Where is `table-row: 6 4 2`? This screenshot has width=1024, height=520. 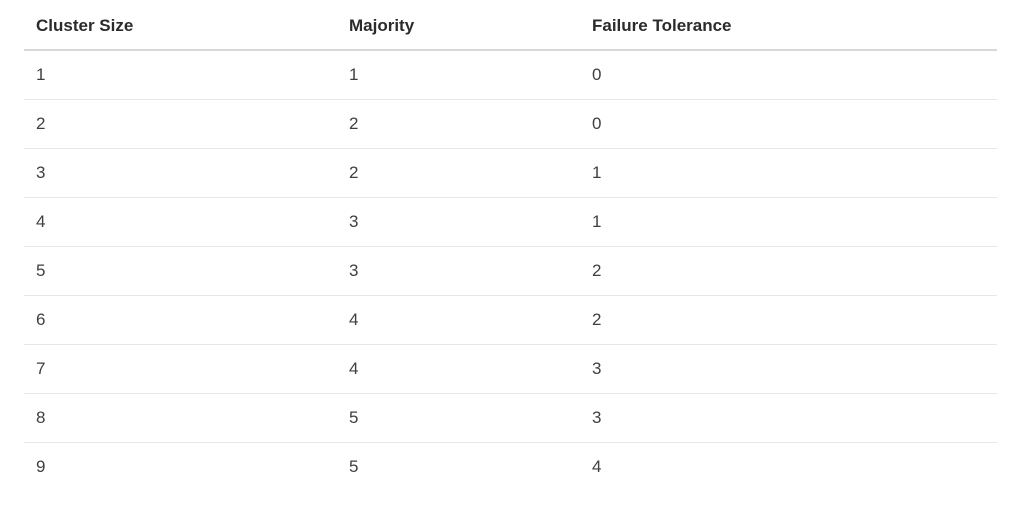
table-row: 6 4 2 is located at coordinates (510, 320).